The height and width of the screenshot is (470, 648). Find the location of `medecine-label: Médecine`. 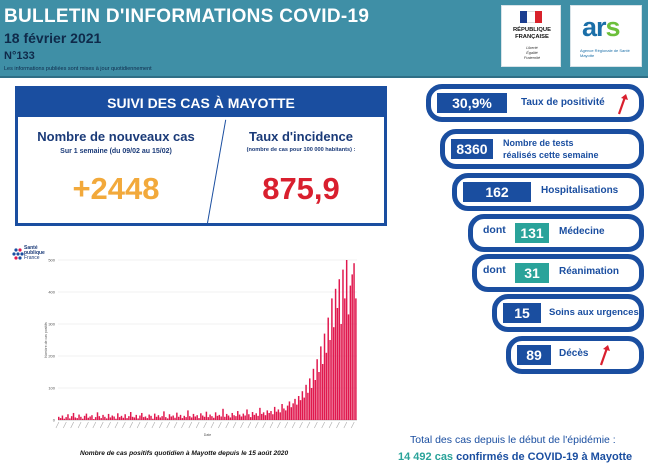

medecine-label: Médecine is located at coordinates (582, 231).